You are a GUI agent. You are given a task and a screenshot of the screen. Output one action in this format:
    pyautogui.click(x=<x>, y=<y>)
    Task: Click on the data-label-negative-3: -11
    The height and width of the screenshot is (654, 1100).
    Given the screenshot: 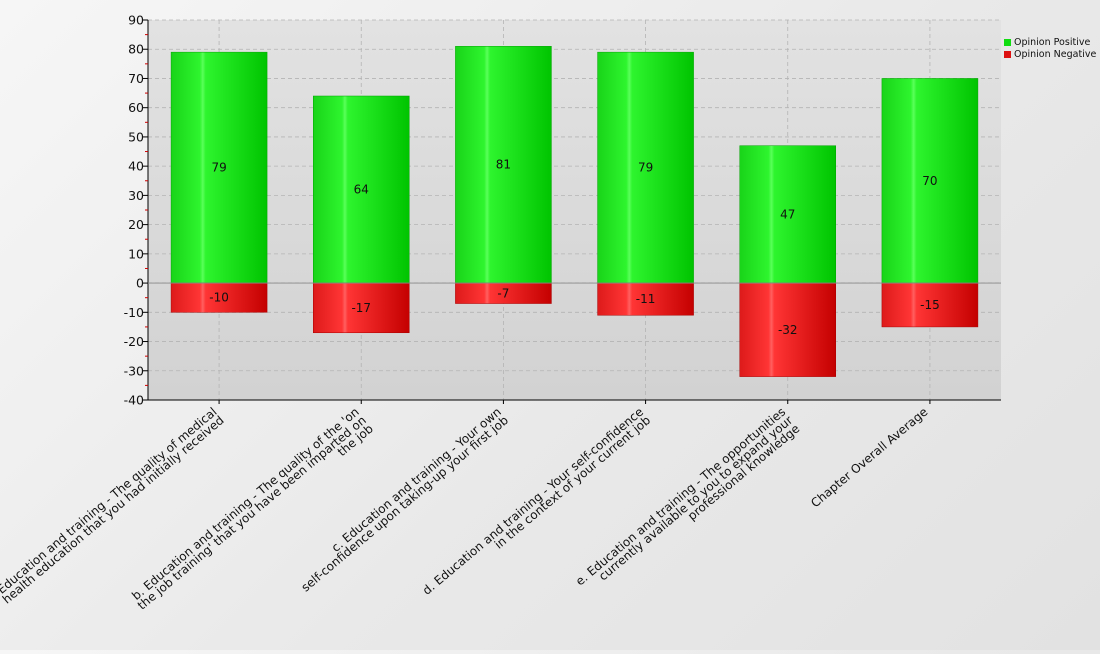 What is the action you would take?
    pyautogui.click(x=646, y=299)
    